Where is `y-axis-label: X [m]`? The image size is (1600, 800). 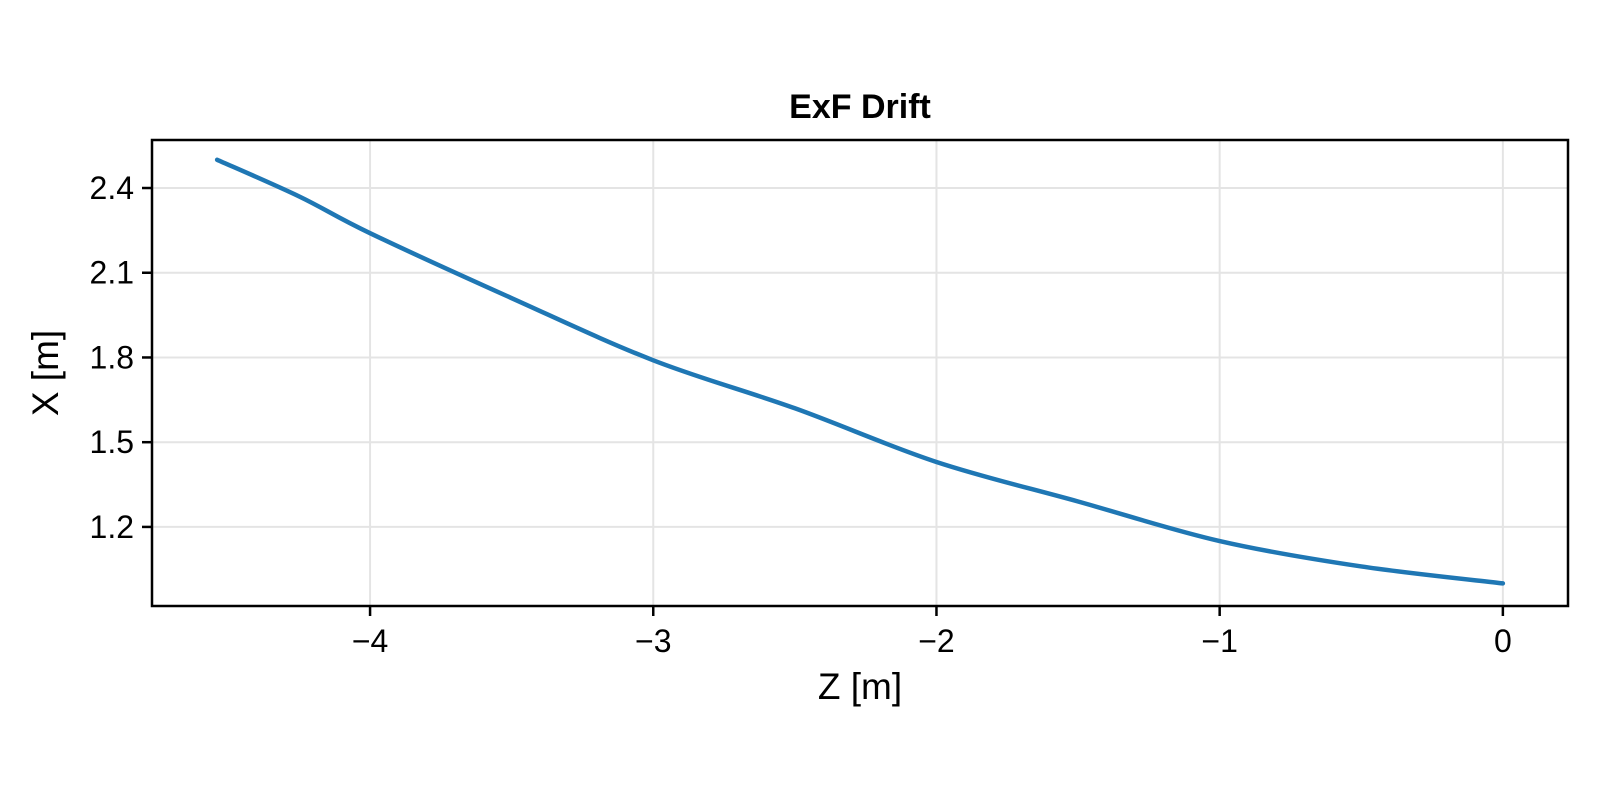
y-axis-label: X [m] is located at coordinates (45, 373).